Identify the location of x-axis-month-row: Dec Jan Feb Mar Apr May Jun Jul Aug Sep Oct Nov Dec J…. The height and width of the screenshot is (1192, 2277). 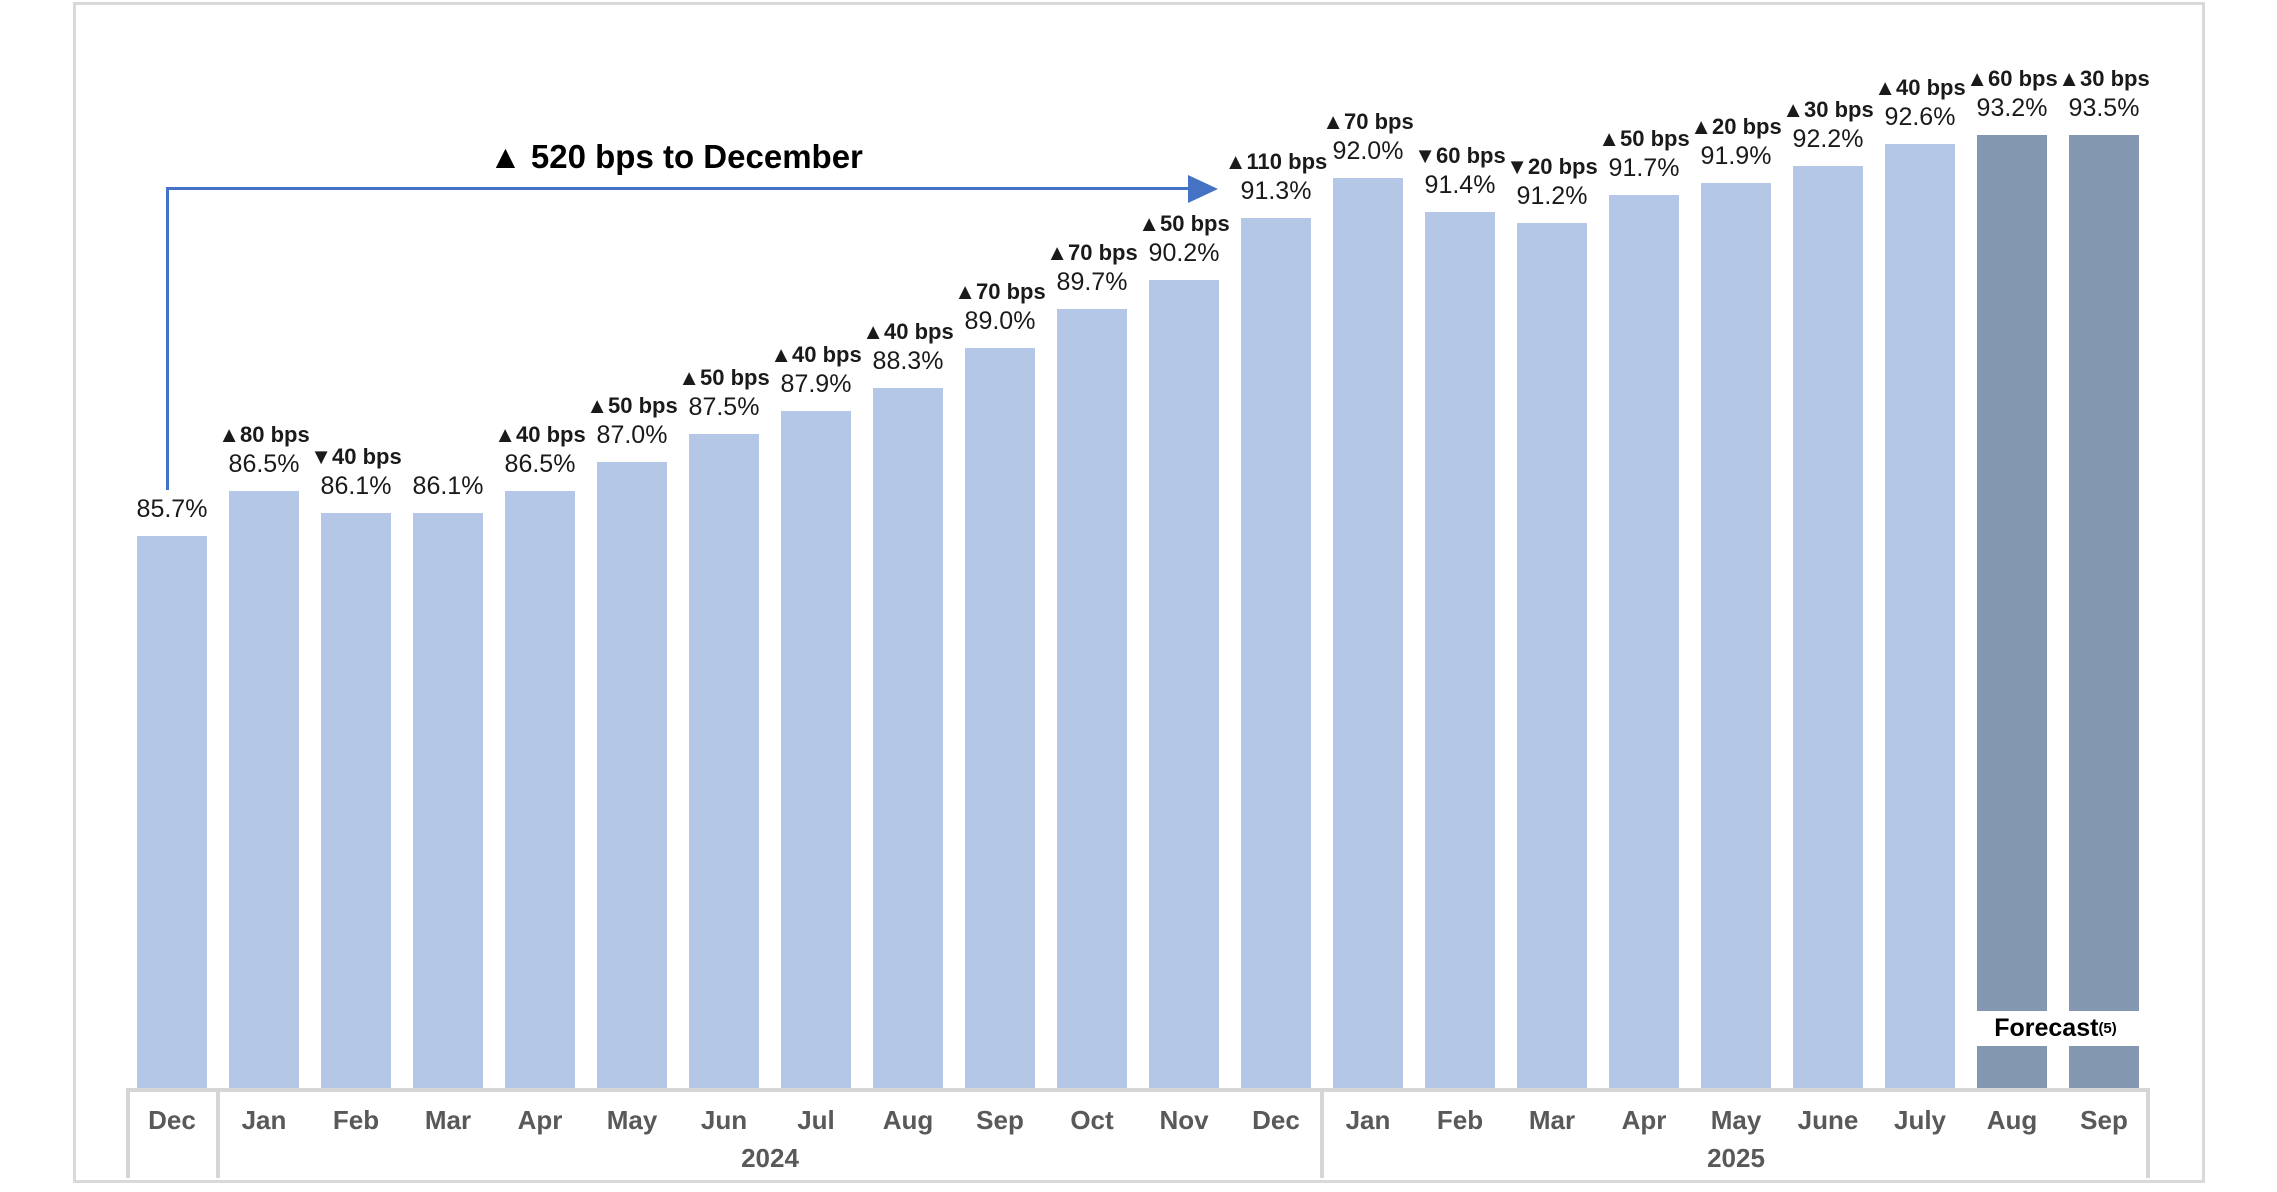
(1138, 1114).